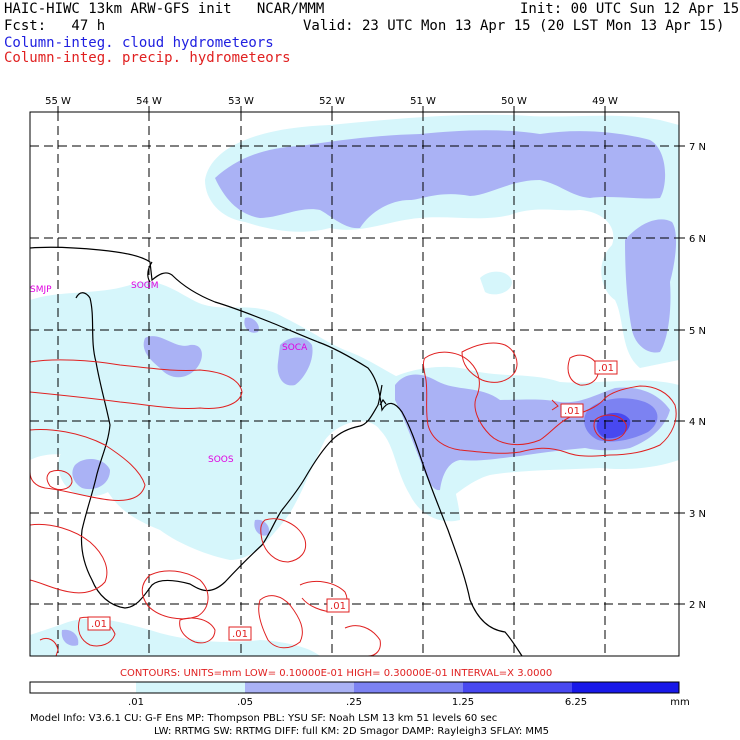 This screenshot has width=740, height=740. What do you see at coordinates (576, 702) in the screenshot?
I see `colorbar-tick-label: 6.25` at bounding box center [576, 702].